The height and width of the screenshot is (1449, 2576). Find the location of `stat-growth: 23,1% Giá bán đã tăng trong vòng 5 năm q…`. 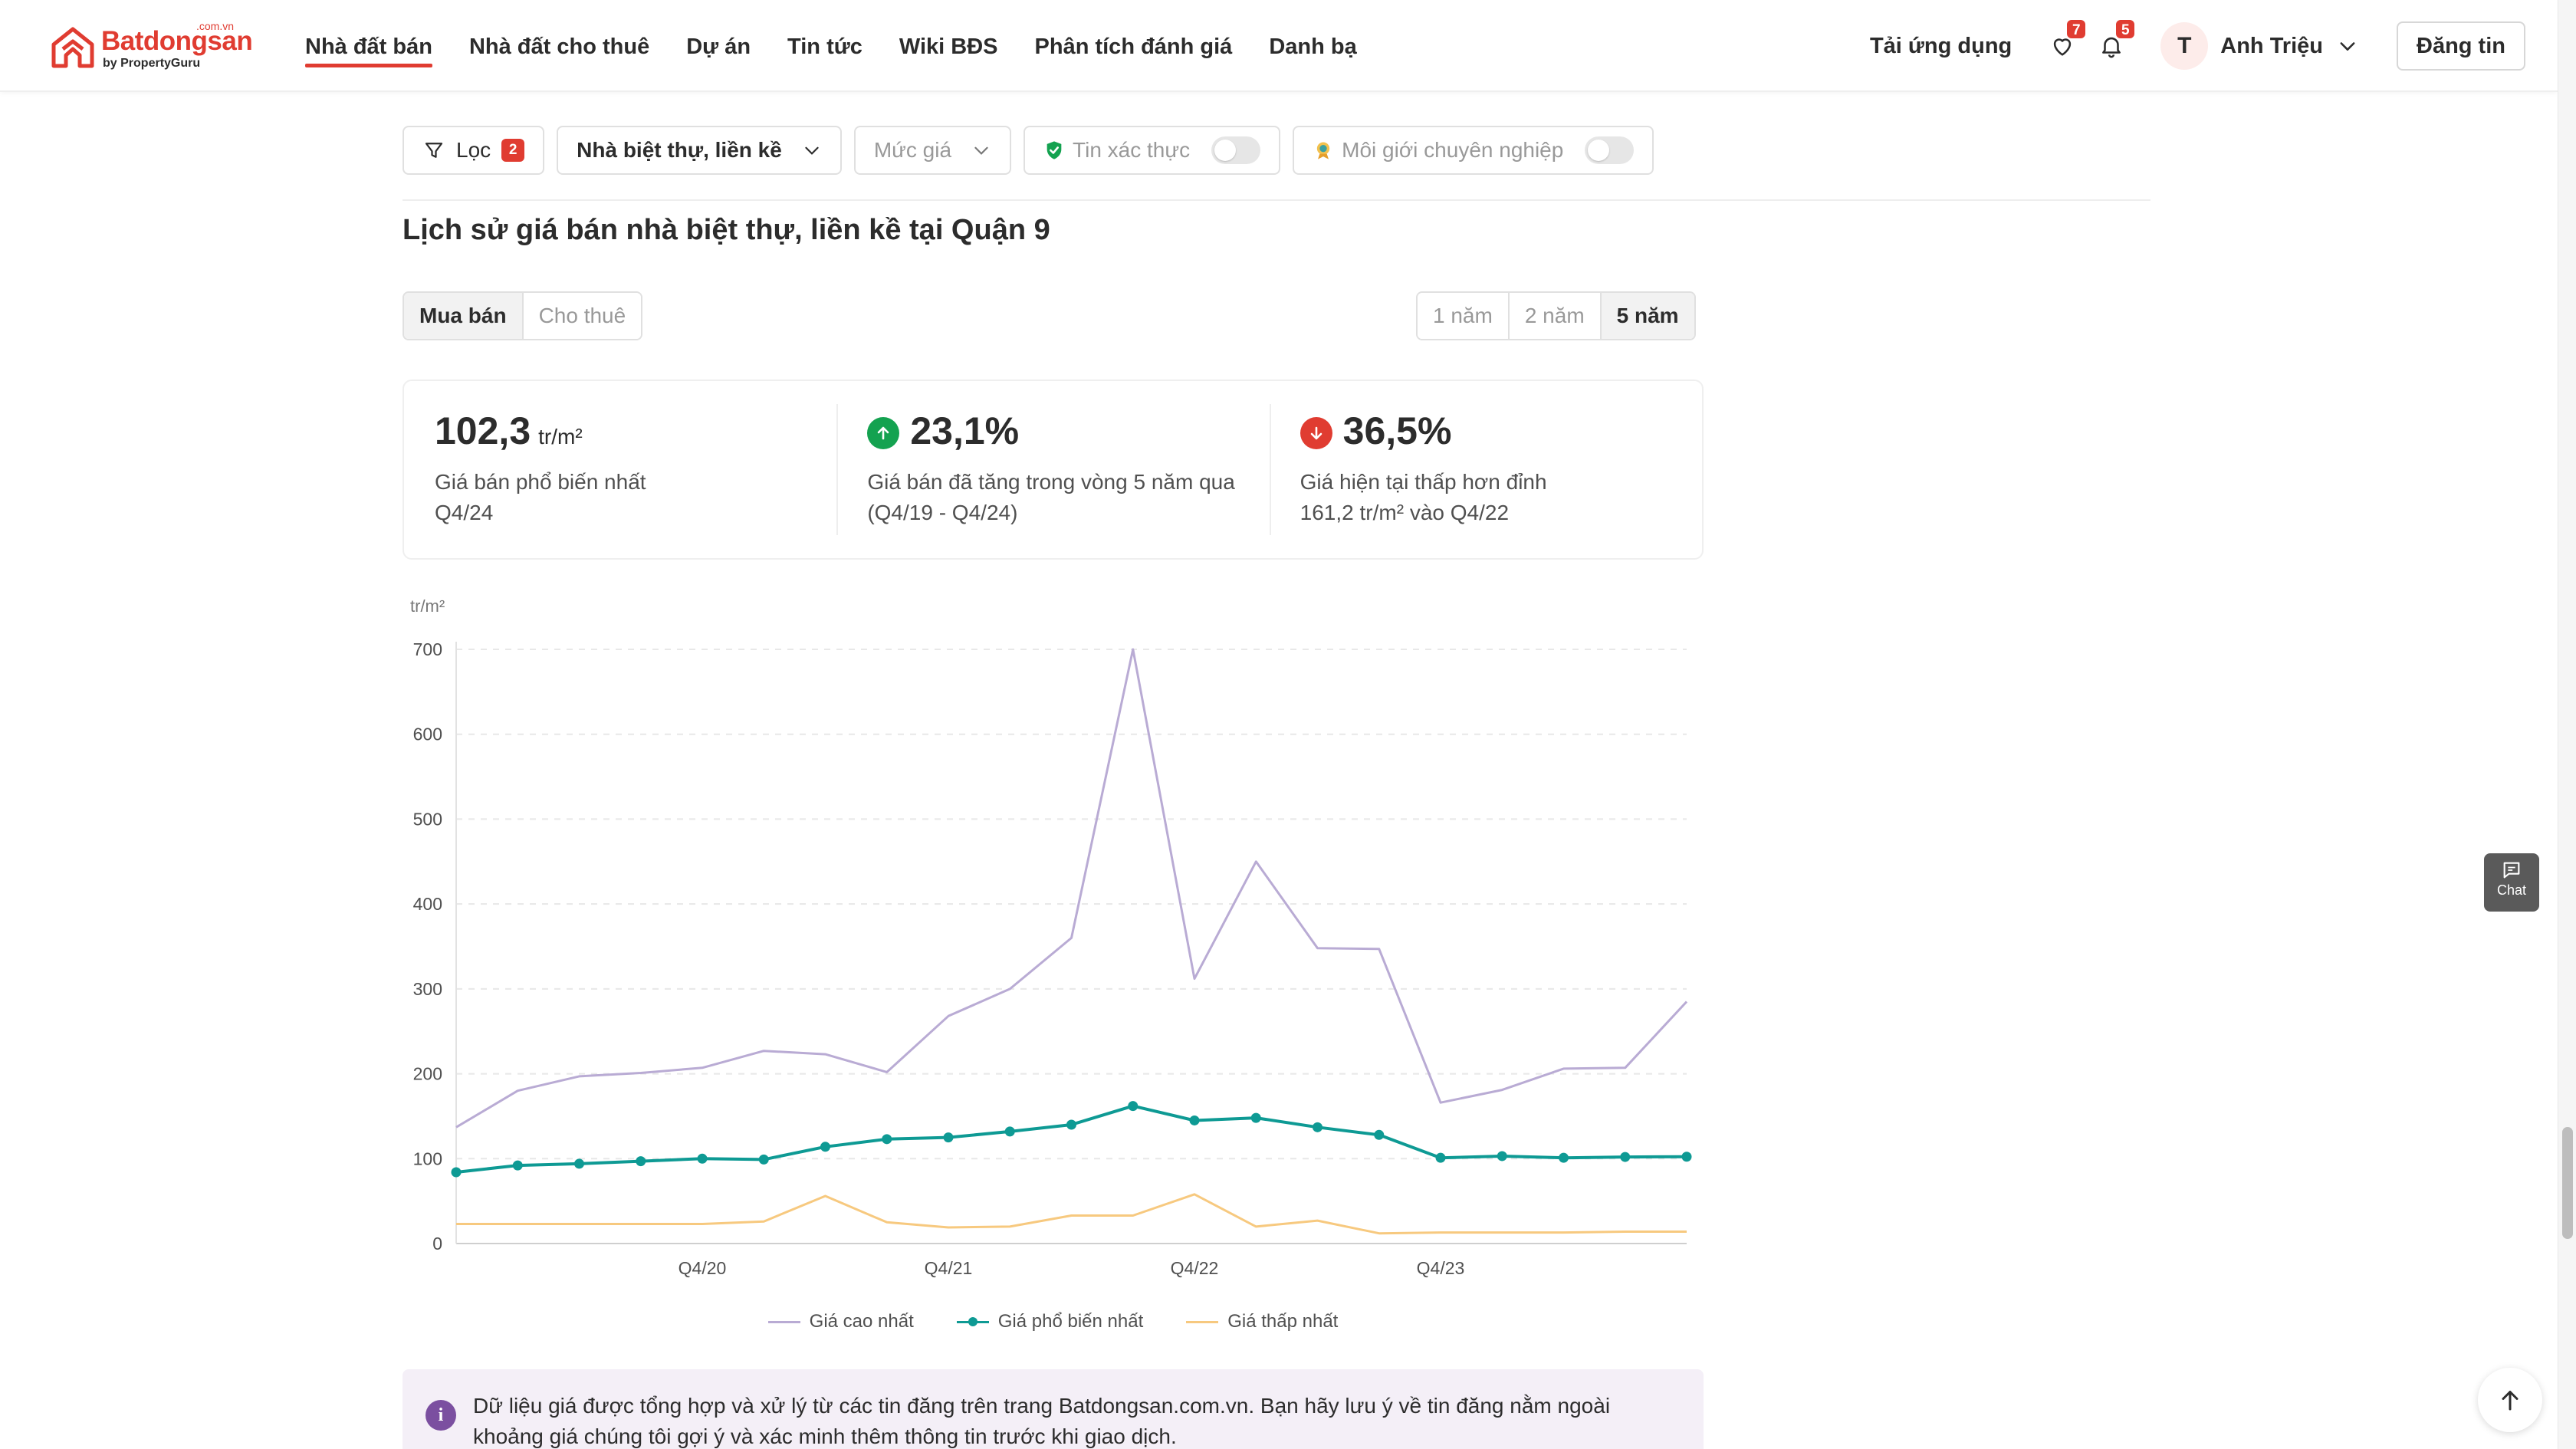

stat-growth: 23,1% Giá bán đã tăng trong vòng 5 năm q… is located at coordinates (1052, 470).